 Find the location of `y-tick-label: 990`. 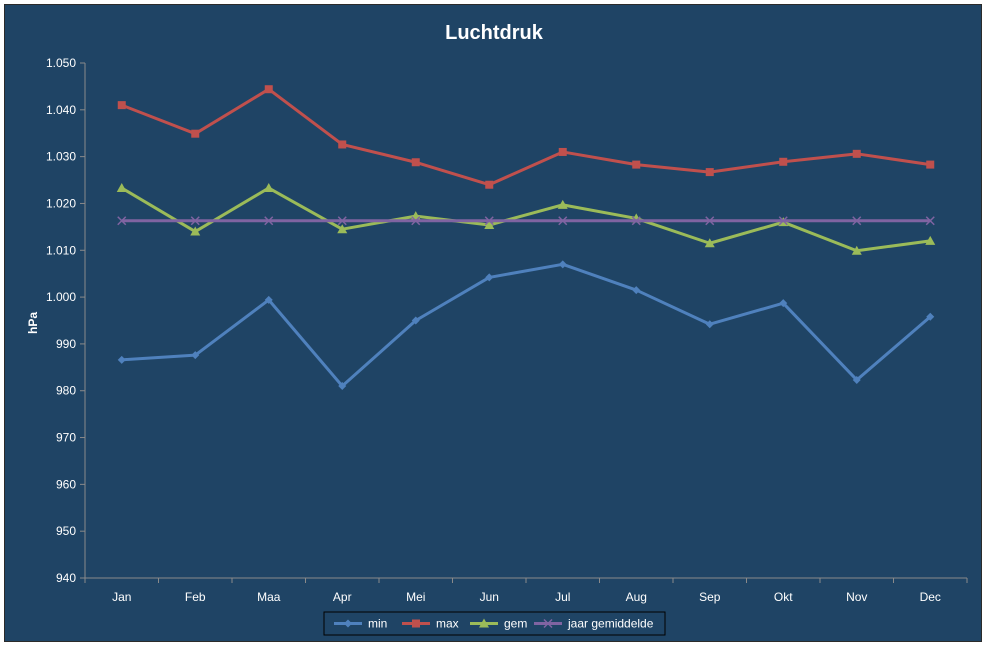

y-tick-label: 990 is located at coordinates (66, 344).